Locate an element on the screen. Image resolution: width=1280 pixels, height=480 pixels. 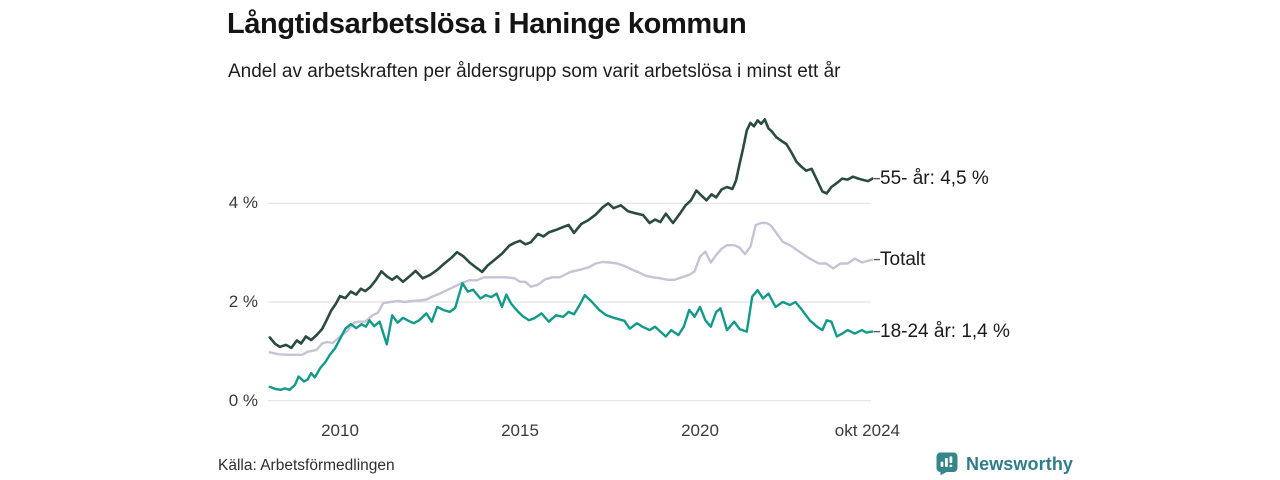
y-axis-tick-label: 4 % is located at coordinates (243, 203).